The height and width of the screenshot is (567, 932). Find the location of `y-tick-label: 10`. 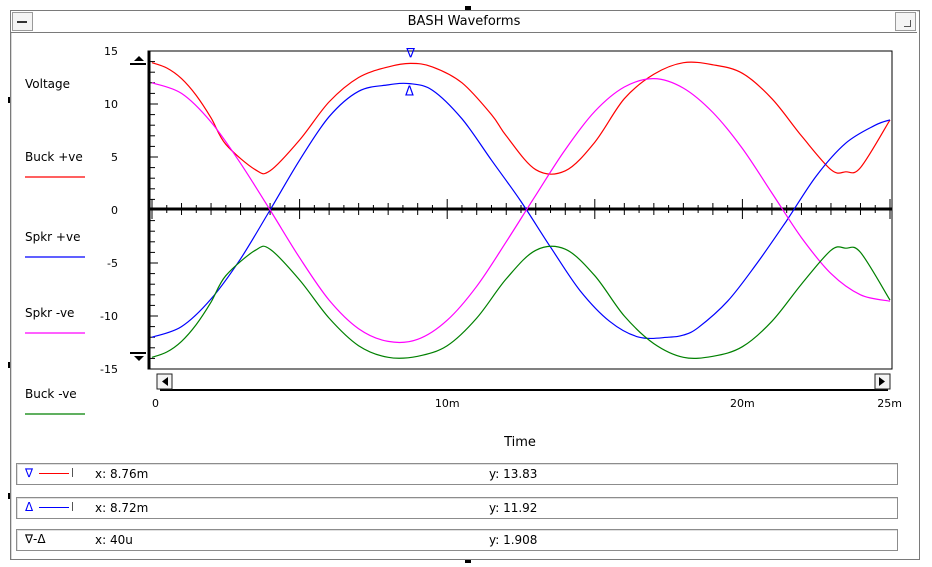

y-tick-label: 10 is located at coordinates (111, 104).